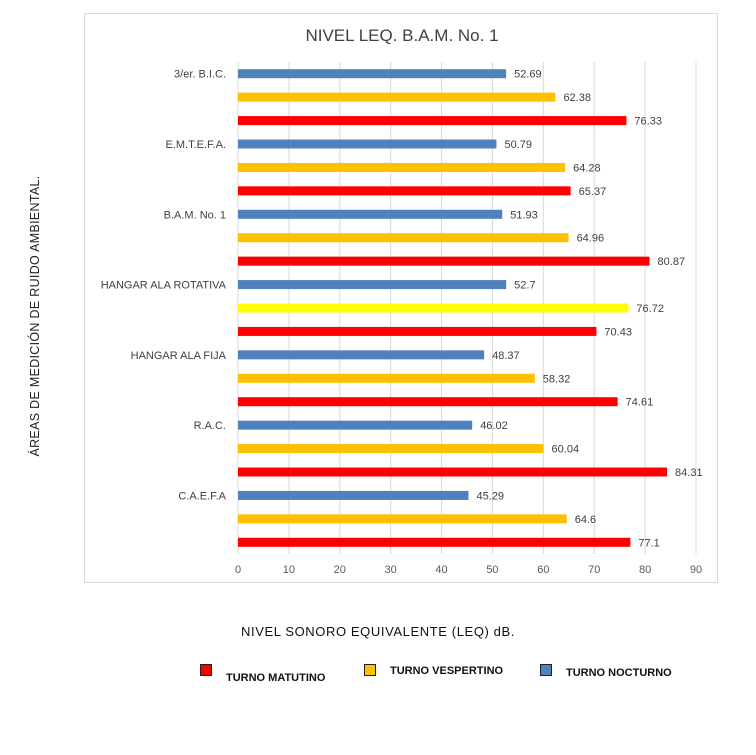 The width and height of the screenshot is (756, 755). Describe the element at coordinates (650, 309) in the screenshot. I see `data-label: 76.72` at that location.